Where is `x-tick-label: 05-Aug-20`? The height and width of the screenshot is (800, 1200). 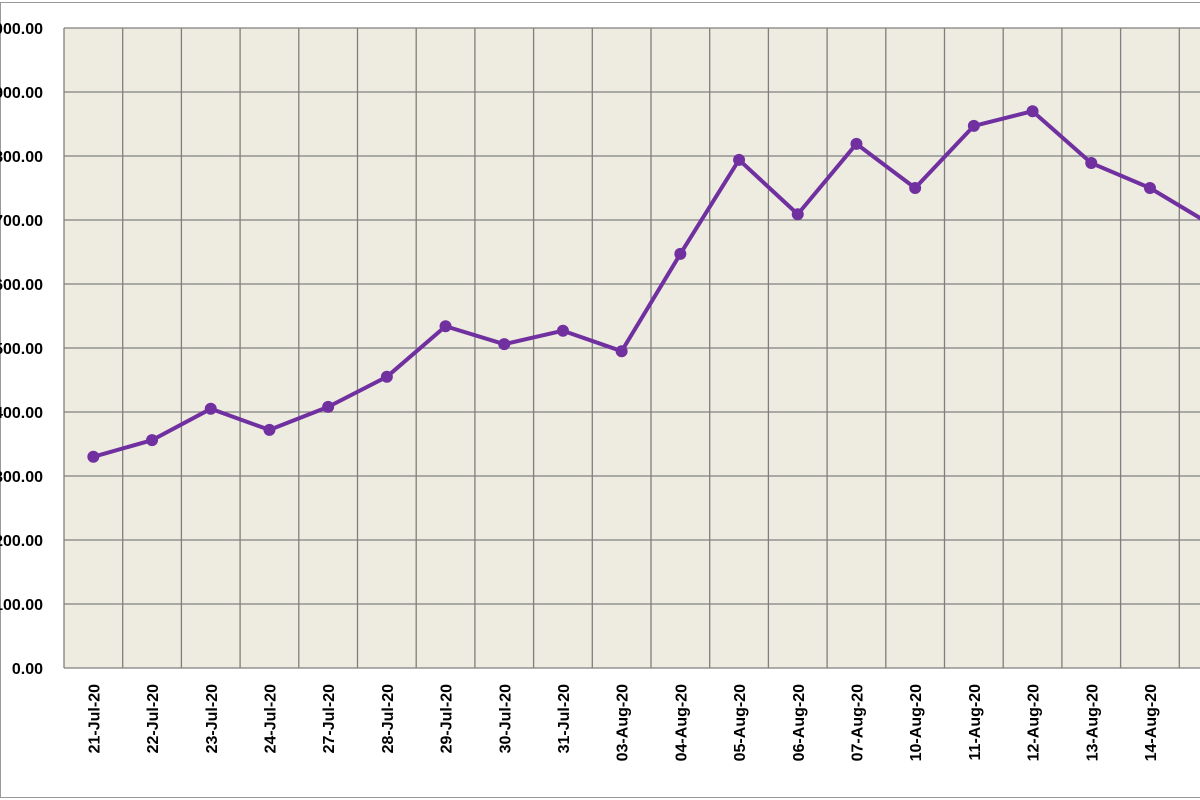
x-tick-label: 05-Aug-20 is located at coordinates (740, 722).